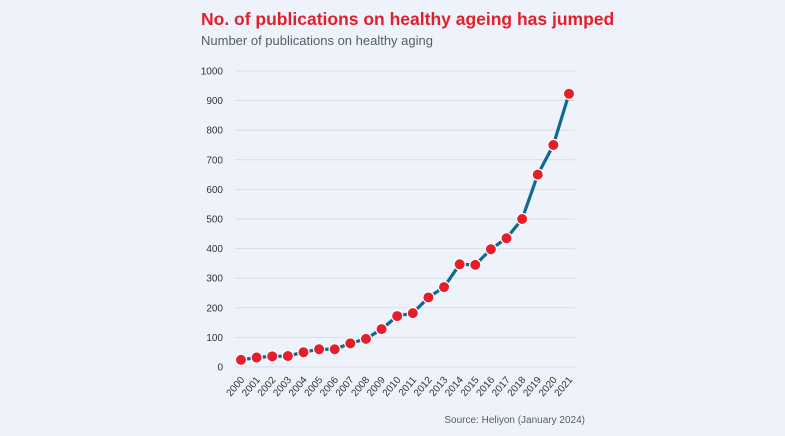 The height and width of the screenshot is (436, 785). I want to click on source-note: Source: Heliyon (January 2024), so click(514, 420).